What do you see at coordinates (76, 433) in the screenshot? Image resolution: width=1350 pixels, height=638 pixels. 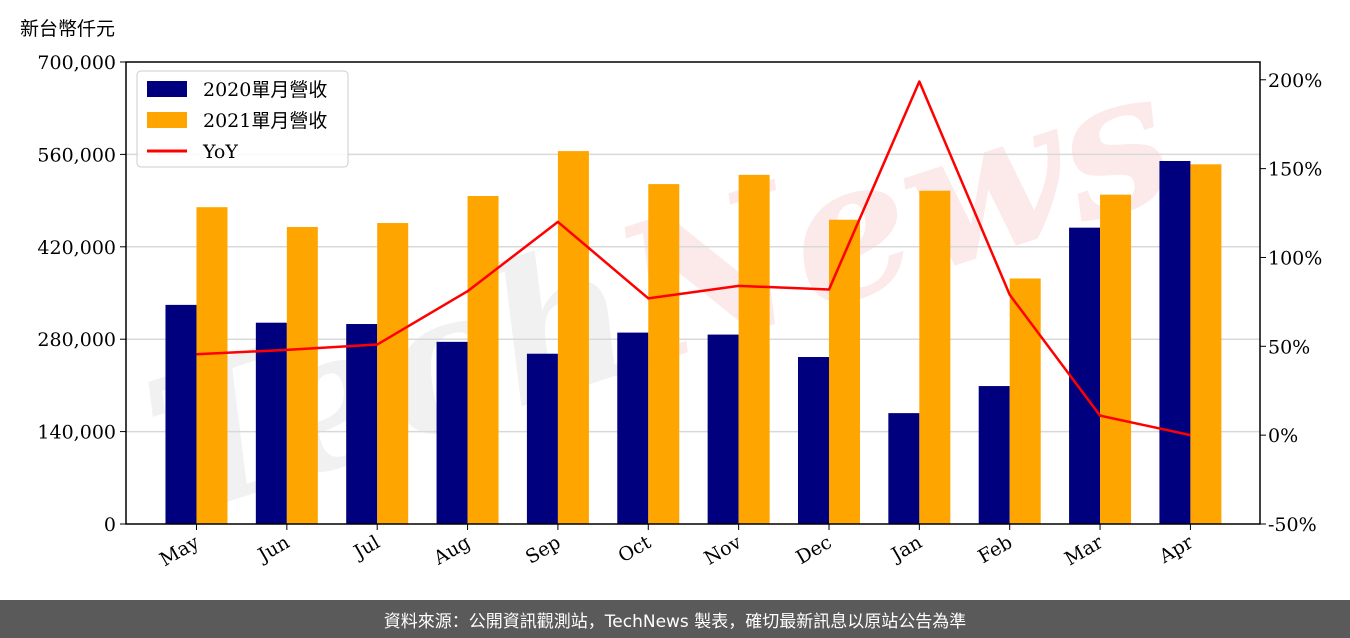 I see `y-tick-label: 140,000` at bounding box center [76, 433].